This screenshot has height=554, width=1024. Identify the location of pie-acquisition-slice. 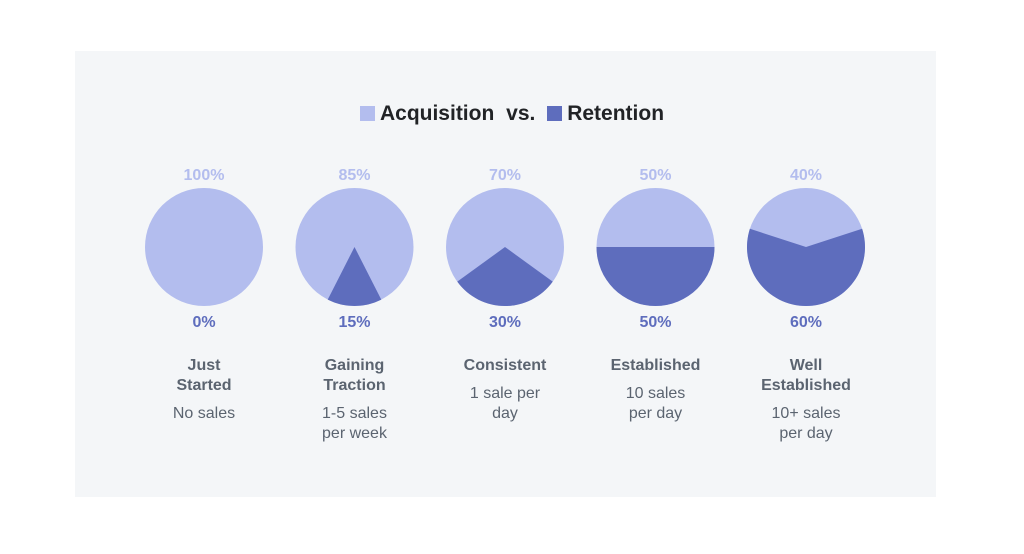
(204, 247).